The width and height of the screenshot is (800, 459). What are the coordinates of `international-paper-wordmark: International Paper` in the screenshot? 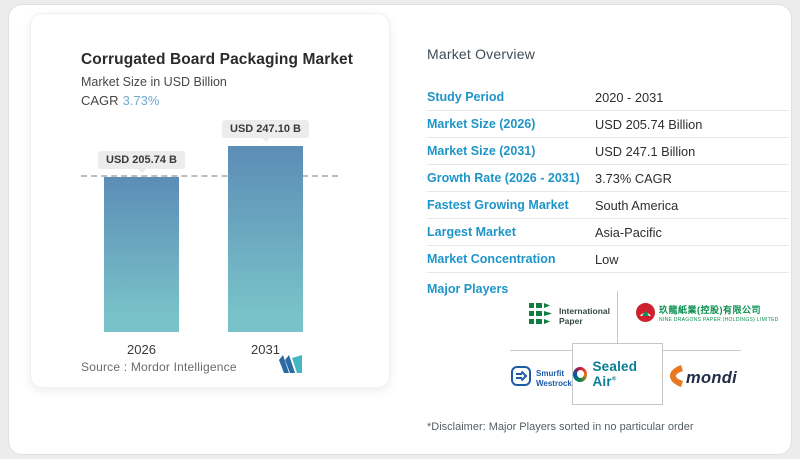 It's located at (584, 316).